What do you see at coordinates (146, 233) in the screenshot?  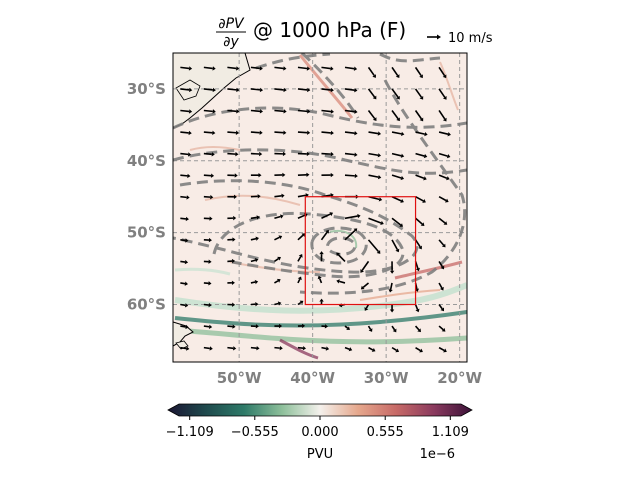 I see `y-tick-label: 50°S` at bounding box center [146, 233].